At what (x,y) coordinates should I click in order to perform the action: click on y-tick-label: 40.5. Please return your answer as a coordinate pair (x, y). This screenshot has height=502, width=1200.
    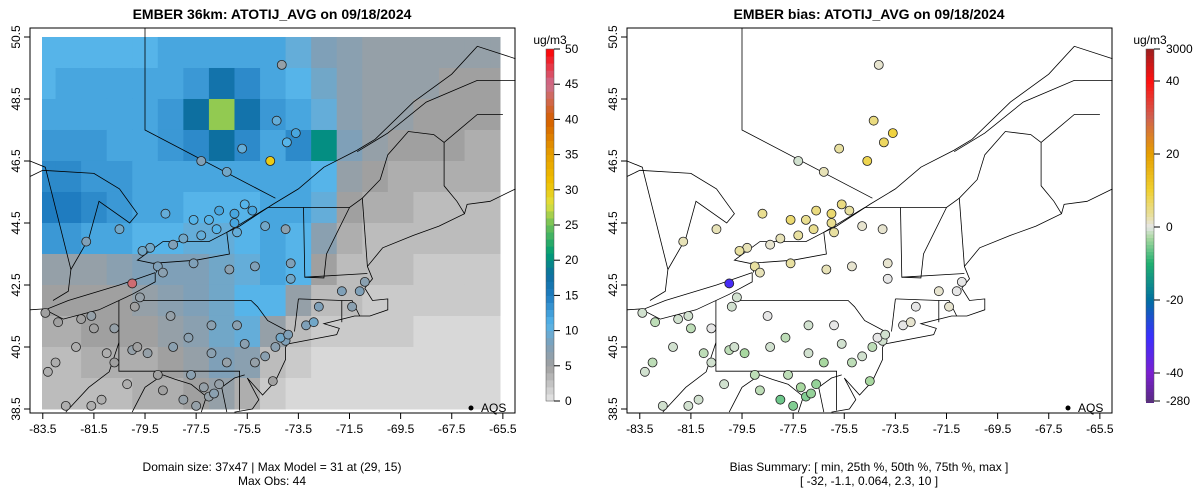
    Looking at the image, I should click on (16, 347).